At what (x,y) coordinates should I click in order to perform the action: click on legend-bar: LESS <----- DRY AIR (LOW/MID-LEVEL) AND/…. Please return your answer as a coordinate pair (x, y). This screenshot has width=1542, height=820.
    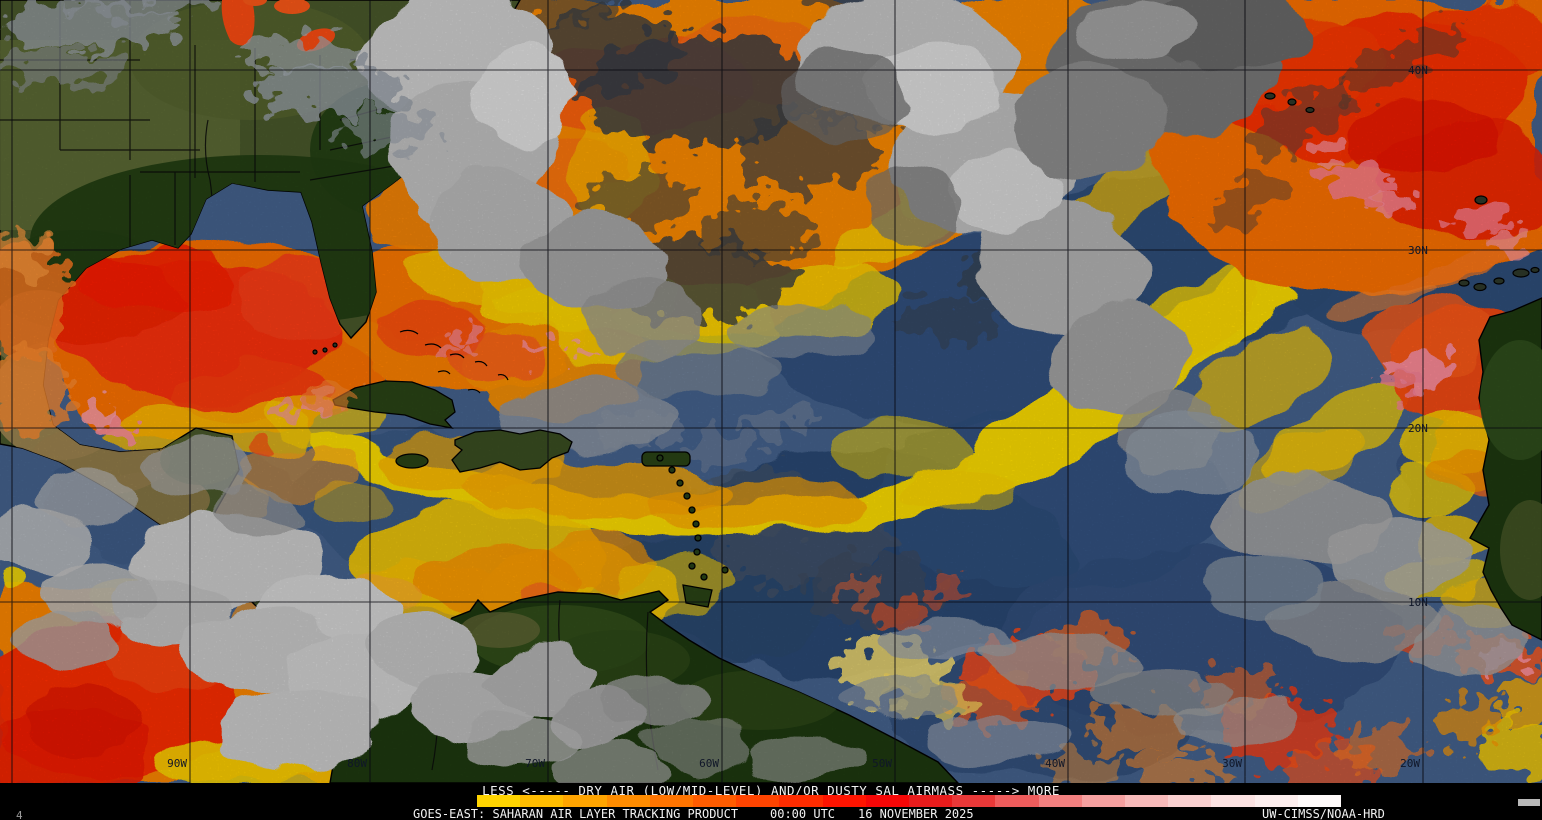
    Looking at the image, I should click on (771, 801).